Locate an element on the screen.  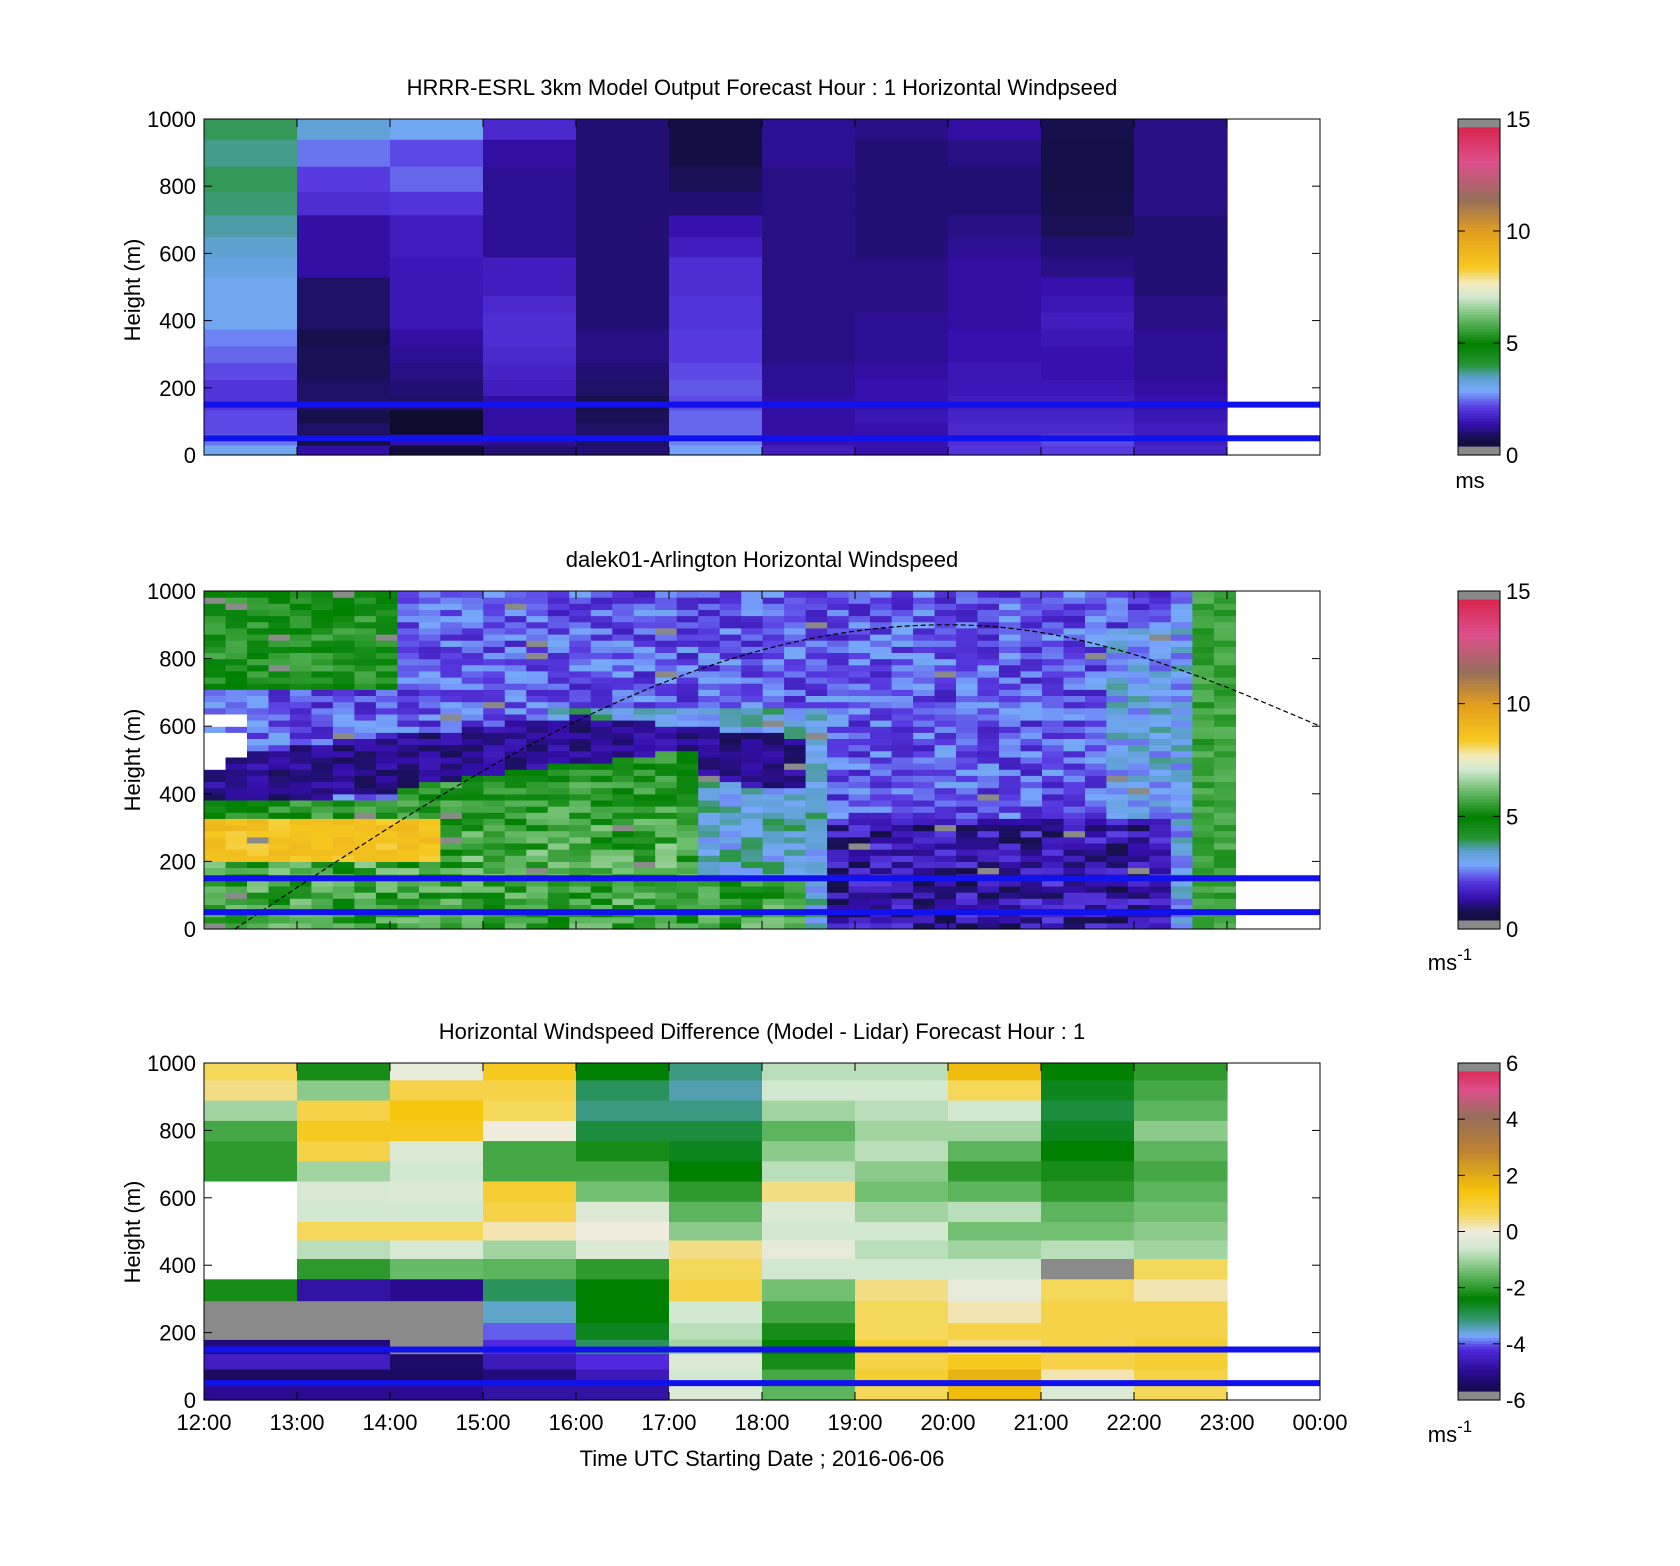
panel-lidar-title: dalek01-Arlington Horizontal Windspeed is located at coordinates (762, 559).